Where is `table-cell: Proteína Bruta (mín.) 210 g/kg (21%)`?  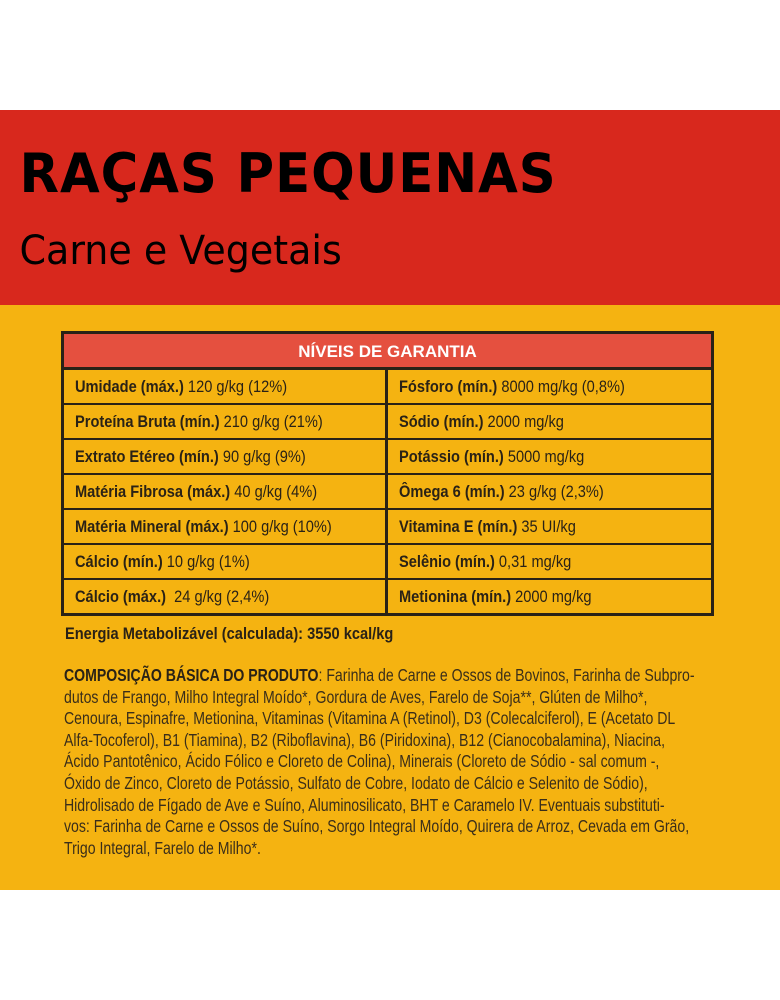 table-cell: Proteína Bruta (mín.) 210 g/kg (21%) is located at coordinates (226, 421).